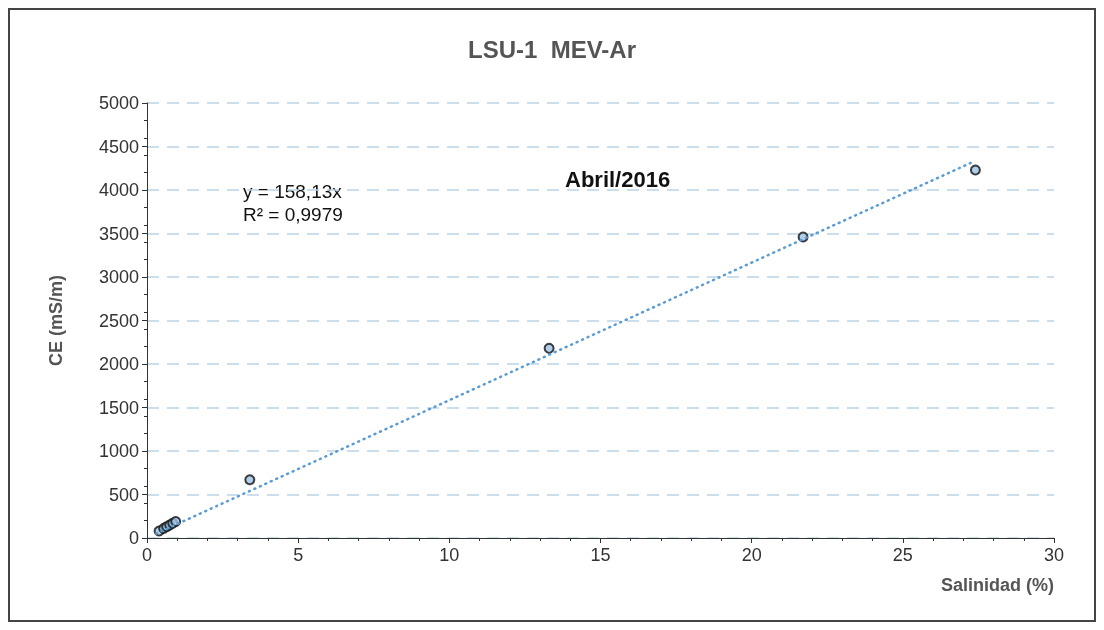 This screenshot has width=1104, height=630. I want to click on y-tick-label: 4000, so click(118, 190).